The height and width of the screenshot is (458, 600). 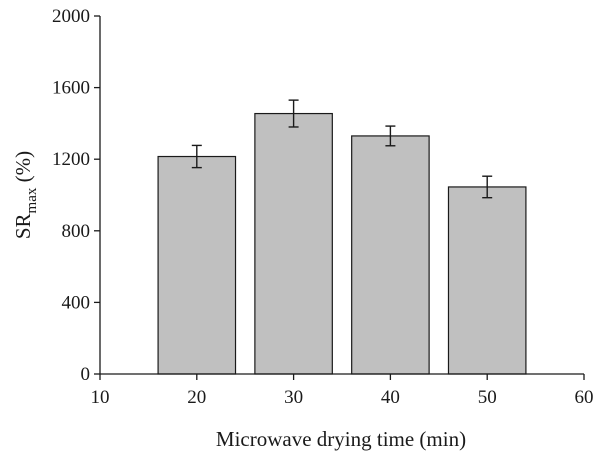 What do you see at coordinates (341, 439) in the screenshot?
I see `x-axis-title: Microwave drying time (min)` at bounding box center [341, 439].